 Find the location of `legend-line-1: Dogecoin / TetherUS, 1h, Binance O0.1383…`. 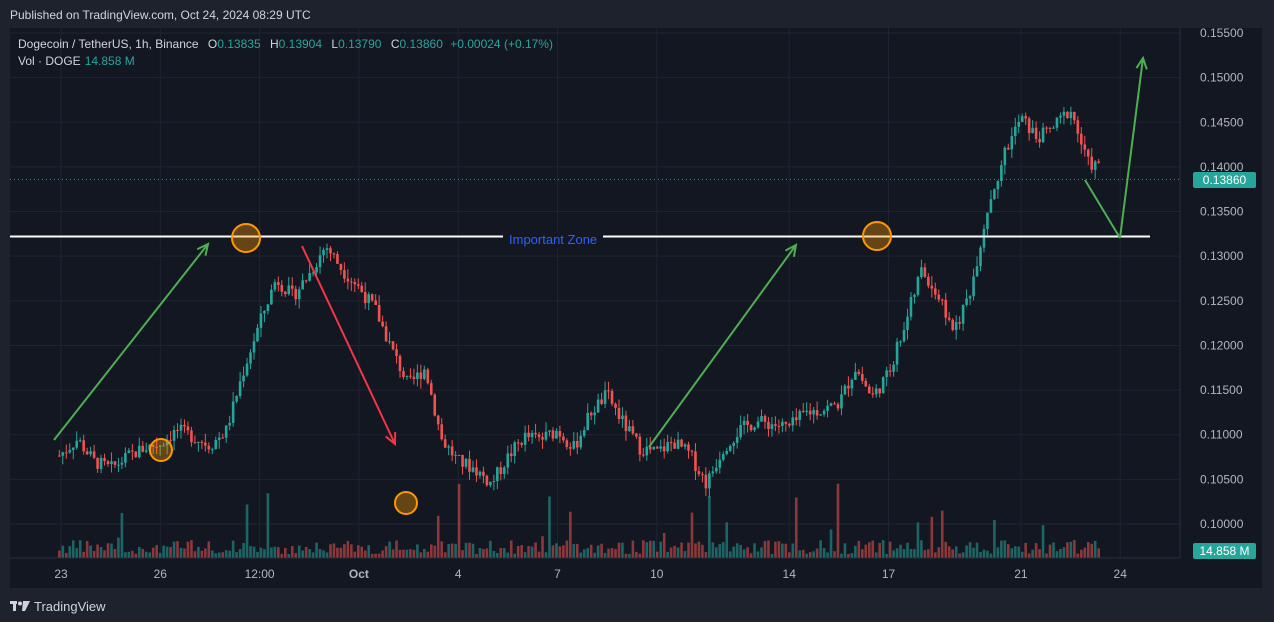

legend-line-1: Dogecoin / TetherUS, 1h, Binance O0.1383… is located at coordinates (285, 44).